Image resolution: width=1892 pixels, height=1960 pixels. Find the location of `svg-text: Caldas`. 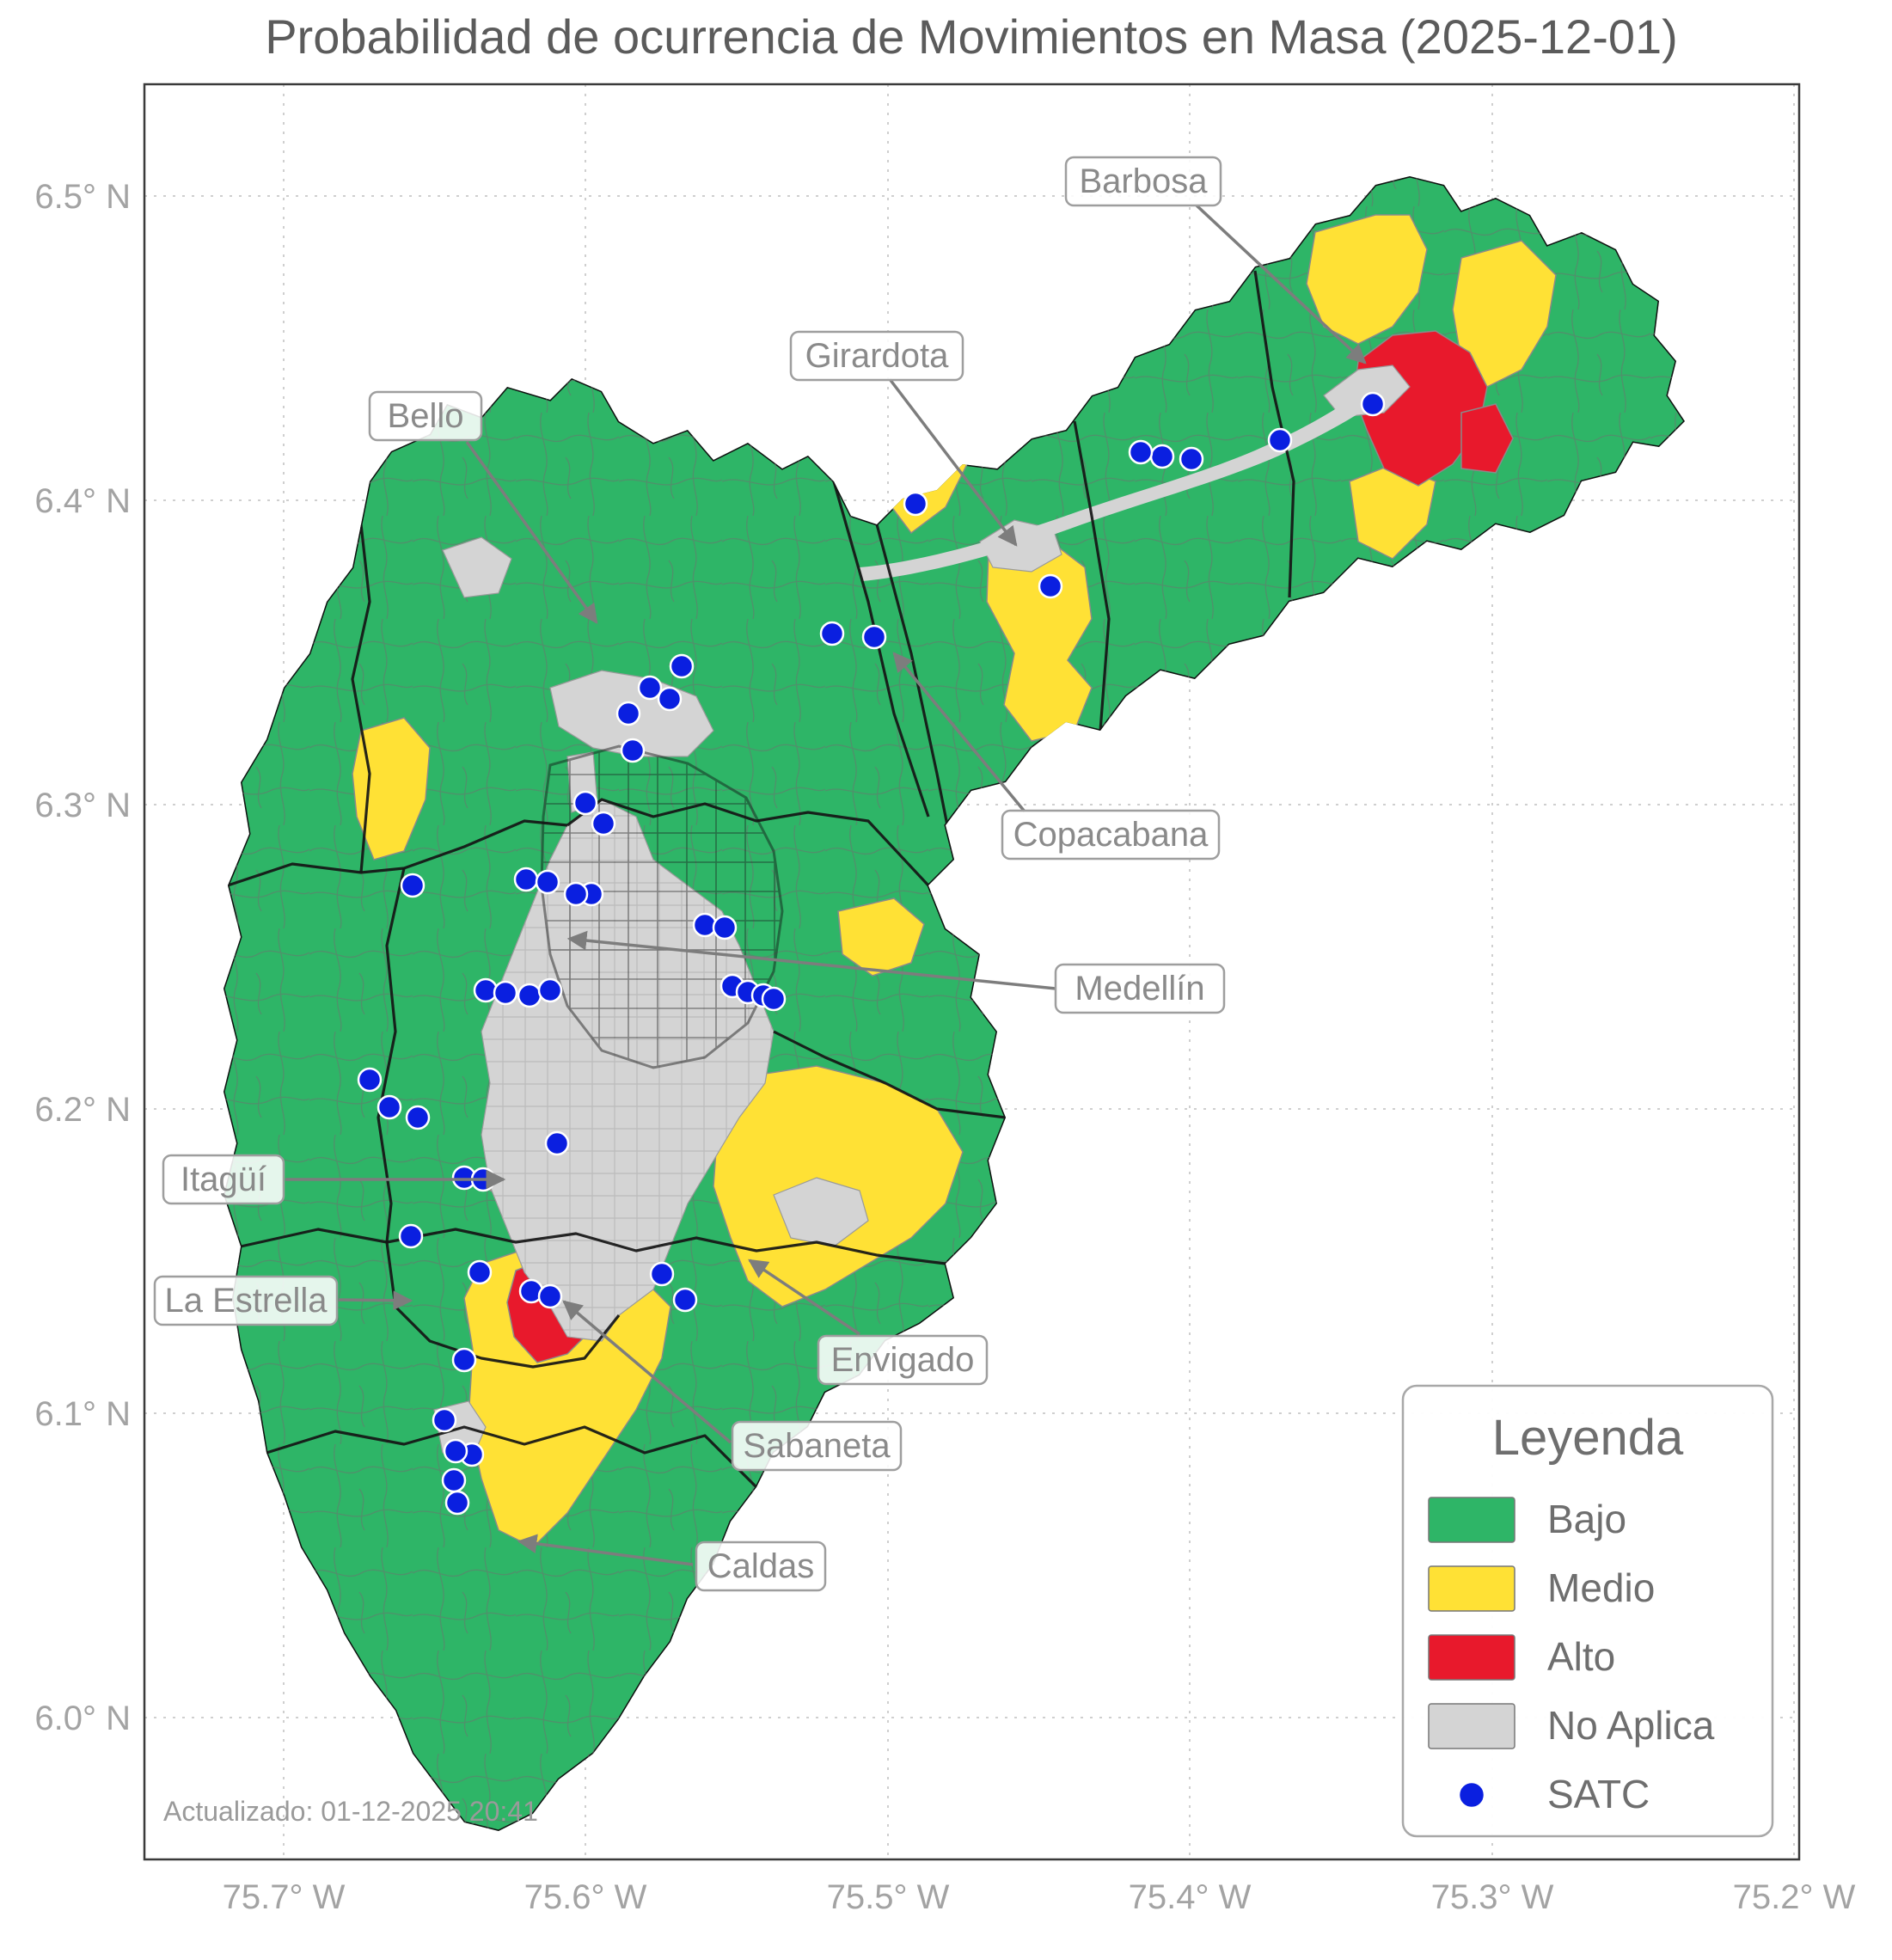

svg-text: Caldas is located at coordinates (761, 1566).